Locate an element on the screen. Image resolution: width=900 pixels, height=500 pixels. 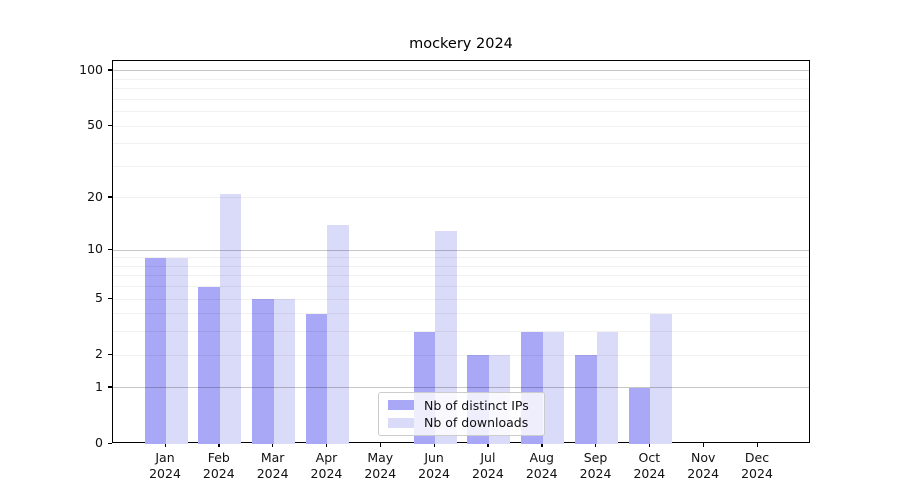
legend-item-distinct-ips: Nb of distinct IPs is located at coordinates (461, 405).